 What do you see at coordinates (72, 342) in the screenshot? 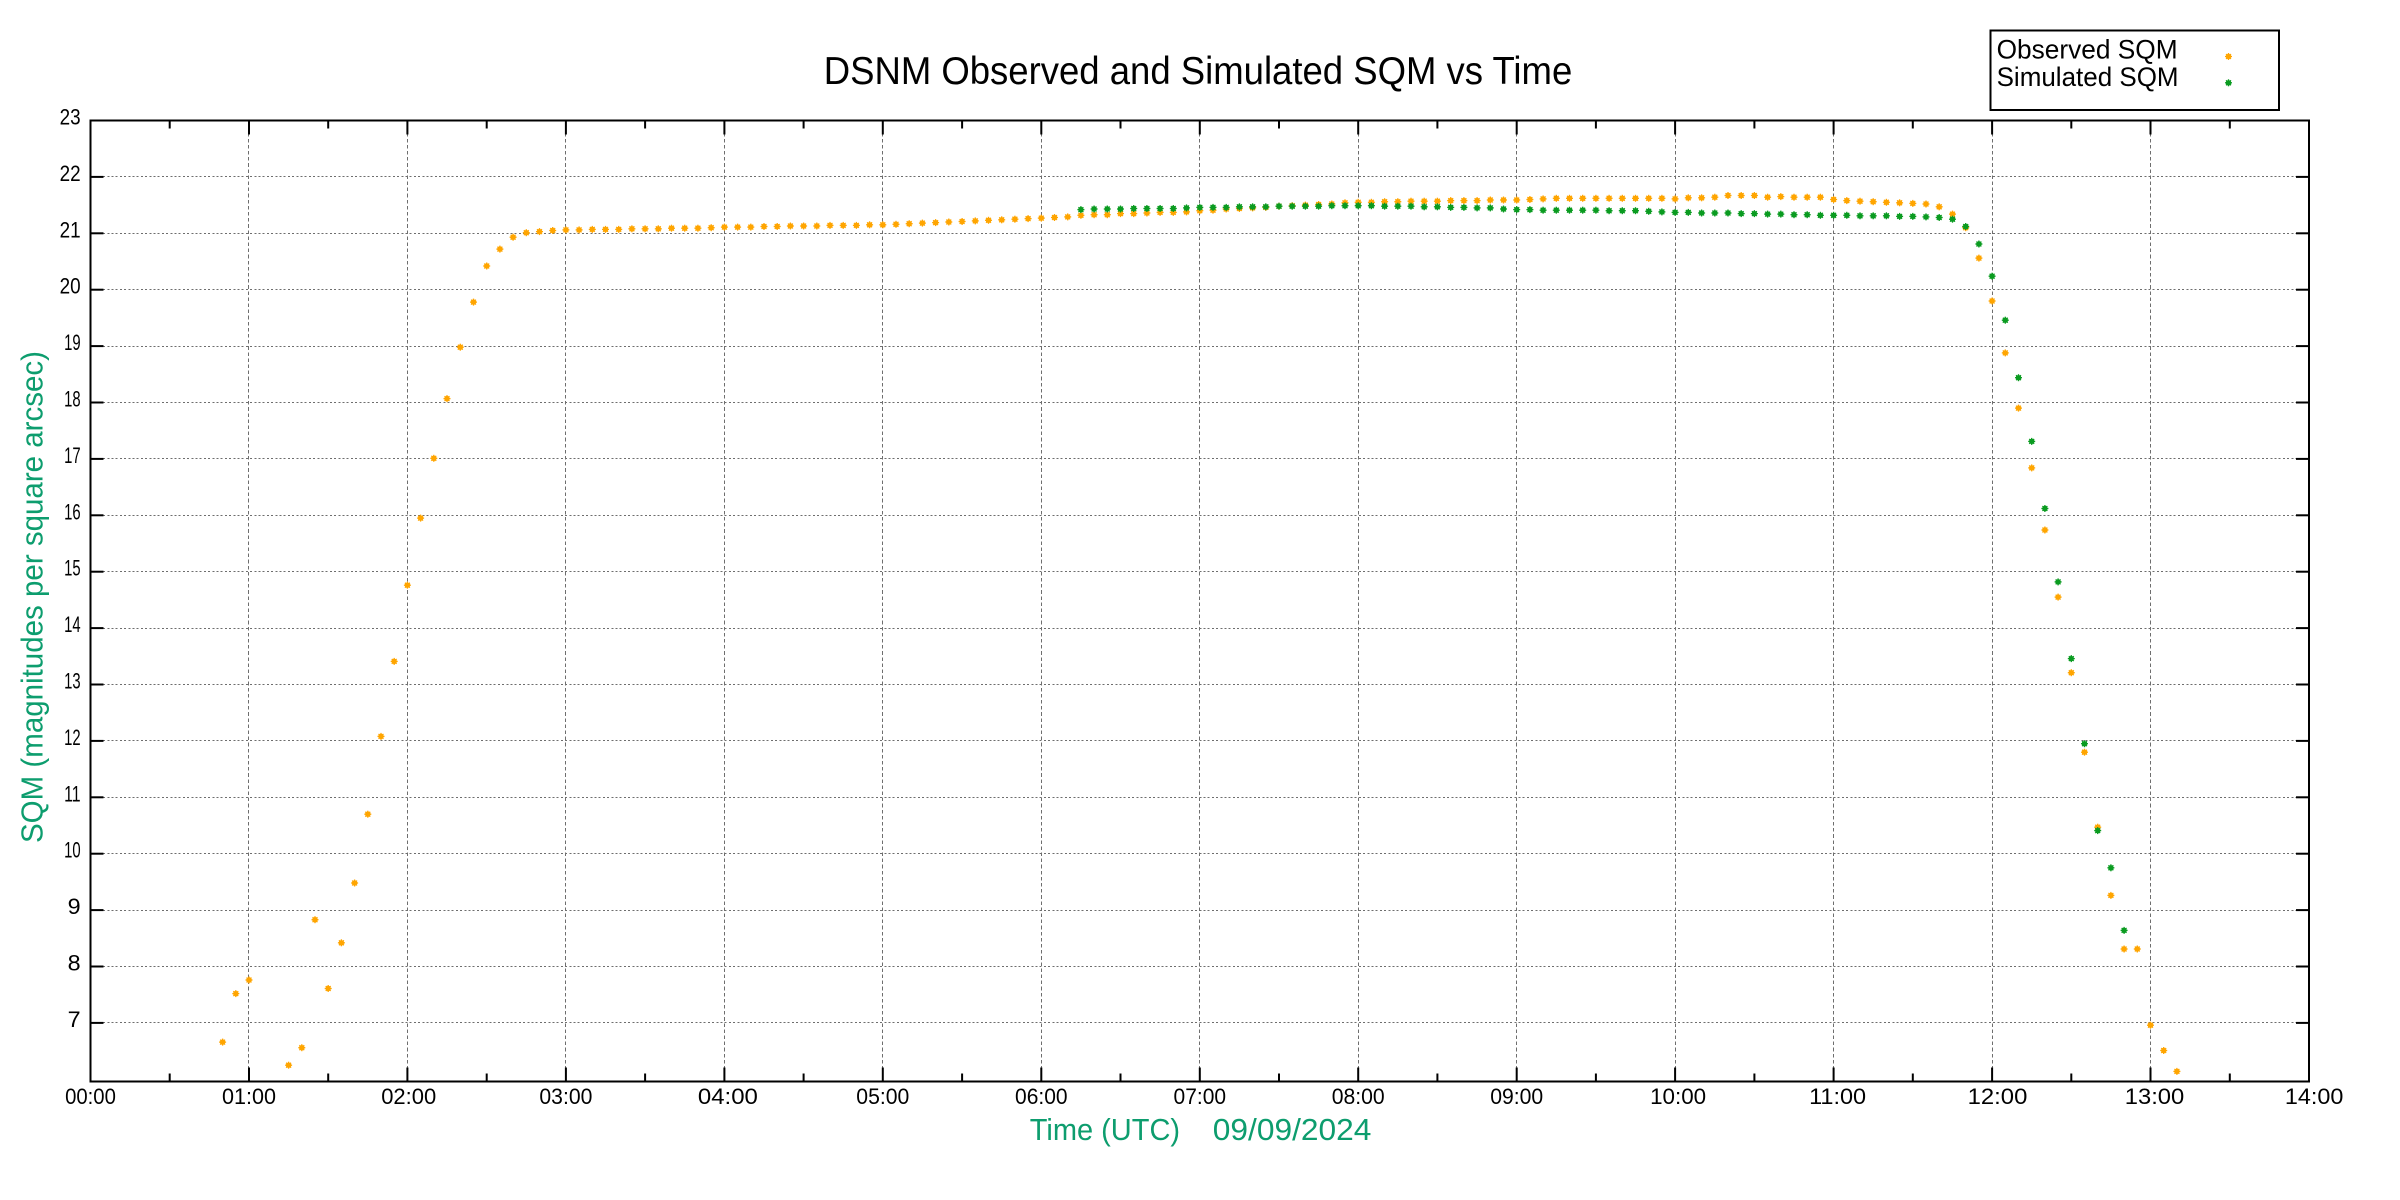
I see `svg-text: 19` at bounding box center [72, 342].